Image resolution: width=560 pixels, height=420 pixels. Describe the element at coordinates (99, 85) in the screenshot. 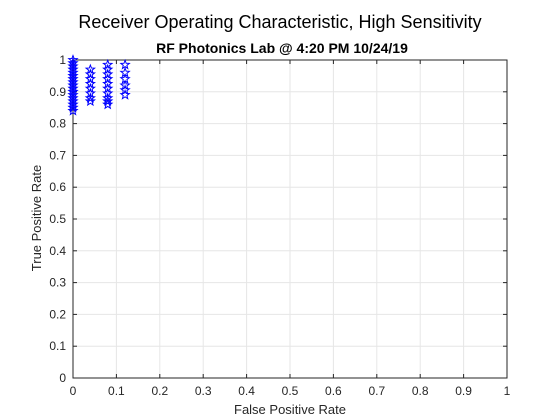

I see `data-points` at that location.